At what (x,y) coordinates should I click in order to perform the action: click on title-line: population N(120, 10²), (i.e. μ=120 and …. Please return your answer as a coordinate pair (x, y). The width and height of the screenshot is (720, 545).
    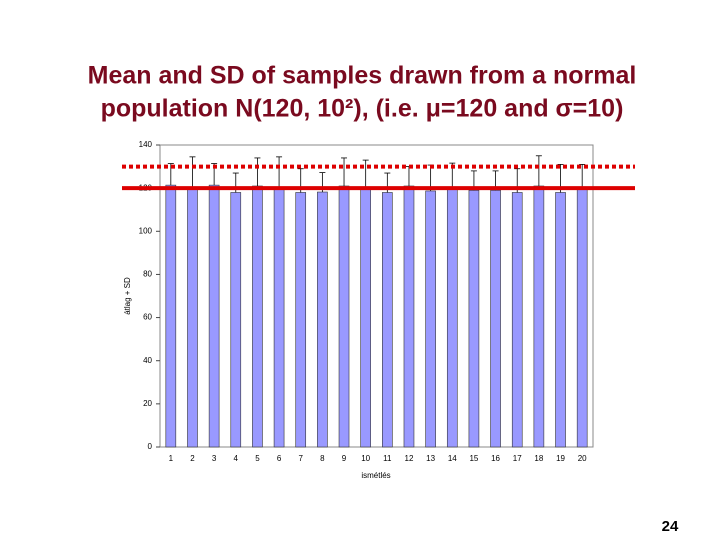
    Looking at the image, I should click on (362, 109).